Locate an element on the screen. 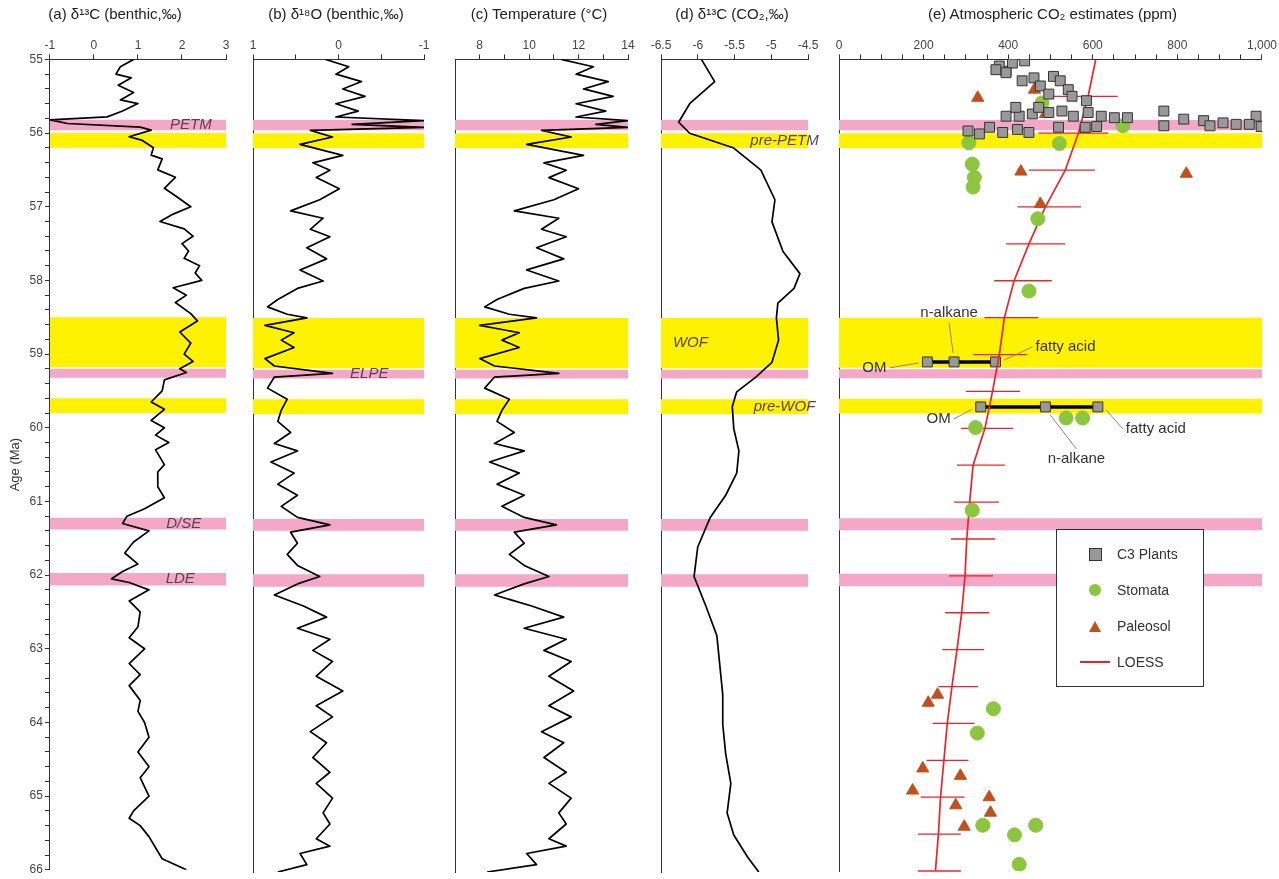  y-tick-label: 65 is located at coordinates (36, 795).